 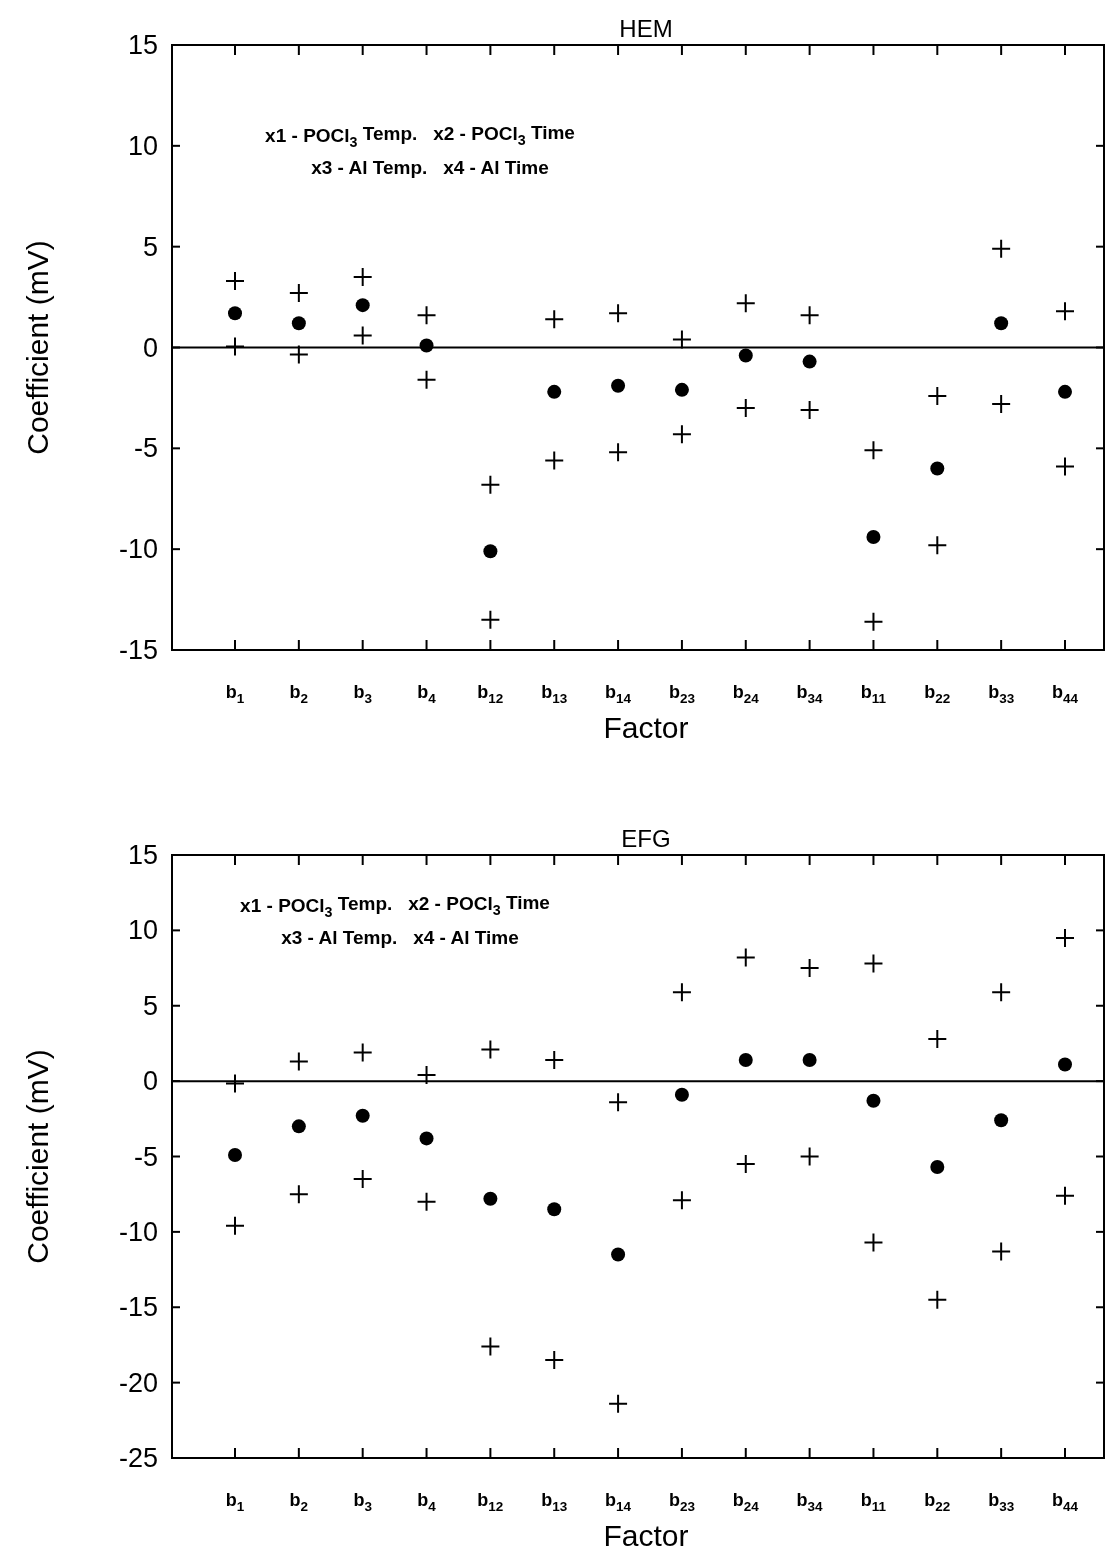 I want to click on chart-title: HEM, so click(x=646, y=28).